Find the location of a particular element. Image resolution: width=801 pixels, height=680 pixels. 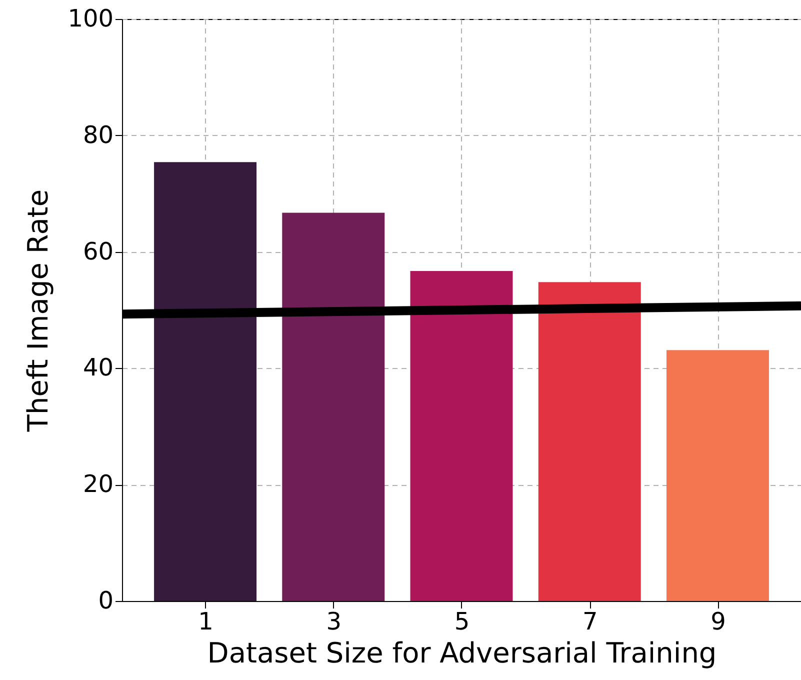

y-axis-title: Theft Image Rate is located at coordinates (38, 311).